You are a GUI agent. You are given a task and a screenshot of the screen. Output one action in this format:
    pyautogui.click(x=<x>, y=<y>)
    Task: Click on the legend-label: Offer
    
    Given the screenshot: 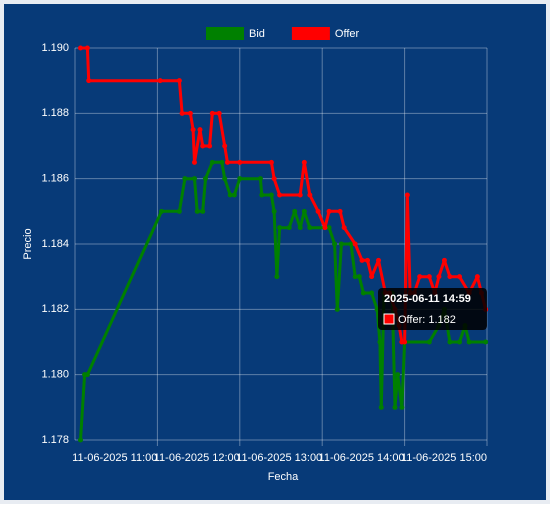 What is the action you would take?
    pyautogui.click(x=347, y=34)
    